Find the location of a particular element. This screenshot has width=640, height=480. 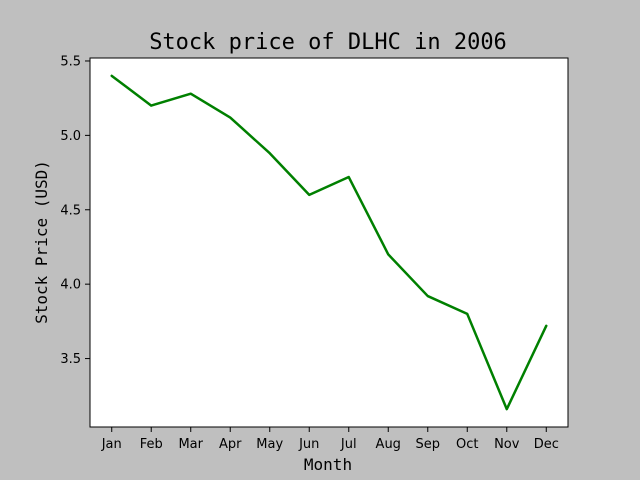

x-tick-label: Dec is located at coordinates (546, 444).